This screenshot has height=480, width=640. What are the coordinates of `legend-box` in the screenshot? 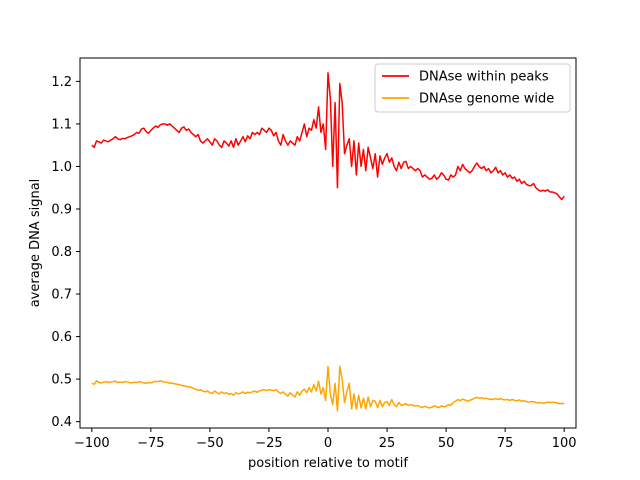 It's located at (472, 88).